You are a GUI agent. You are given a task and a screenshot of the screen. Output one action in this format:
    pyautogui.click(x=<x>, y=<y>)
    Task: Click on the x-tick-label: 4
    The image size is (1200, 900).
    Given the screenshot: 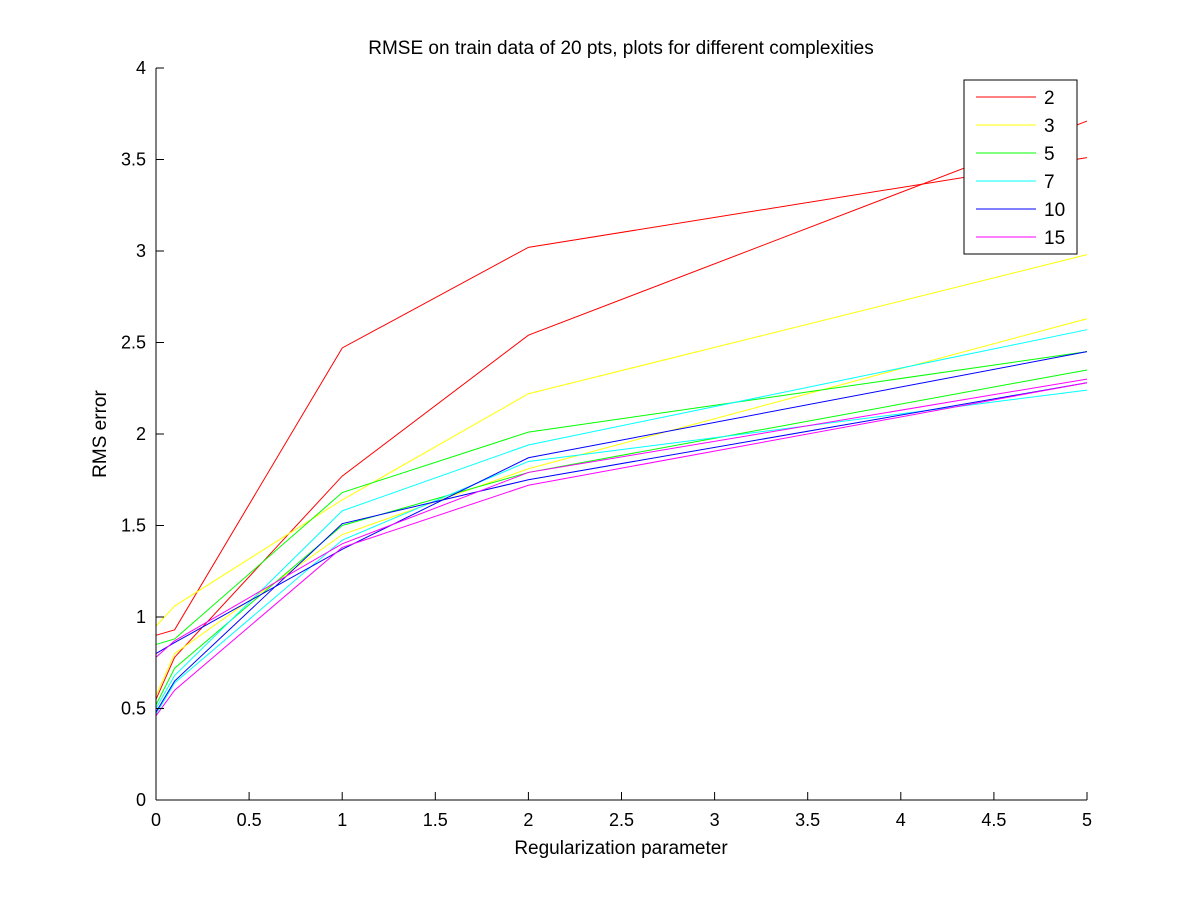 What is the action you would take?
    pyautogui.click(x=901, y=820)
    